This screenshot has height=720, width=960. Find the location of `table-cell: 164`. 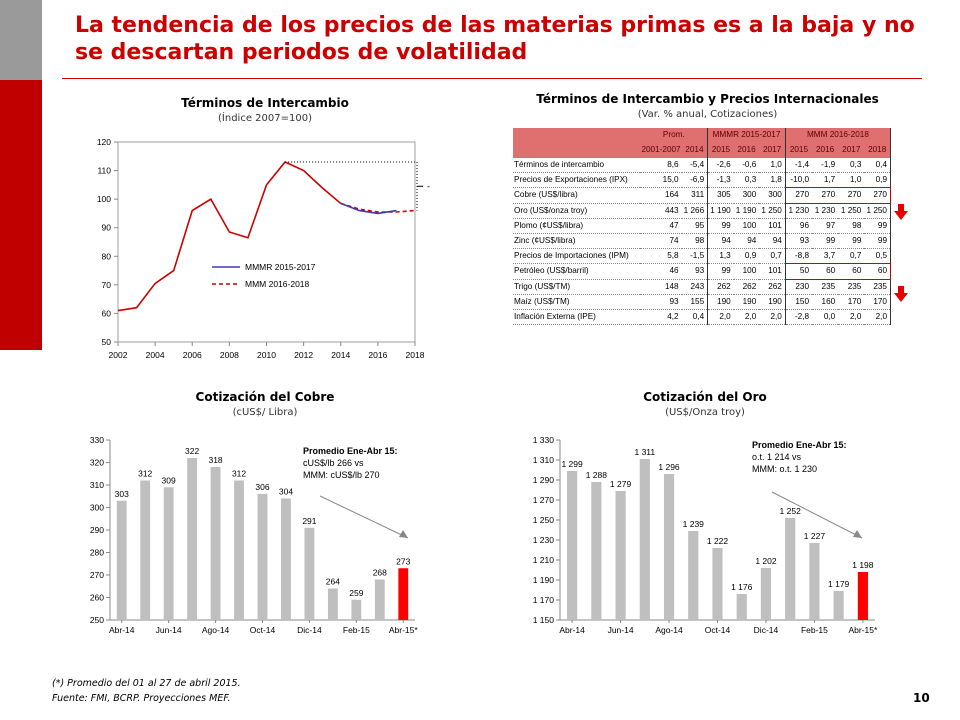

table-cell: 164 is located at coordinates (661, 195).